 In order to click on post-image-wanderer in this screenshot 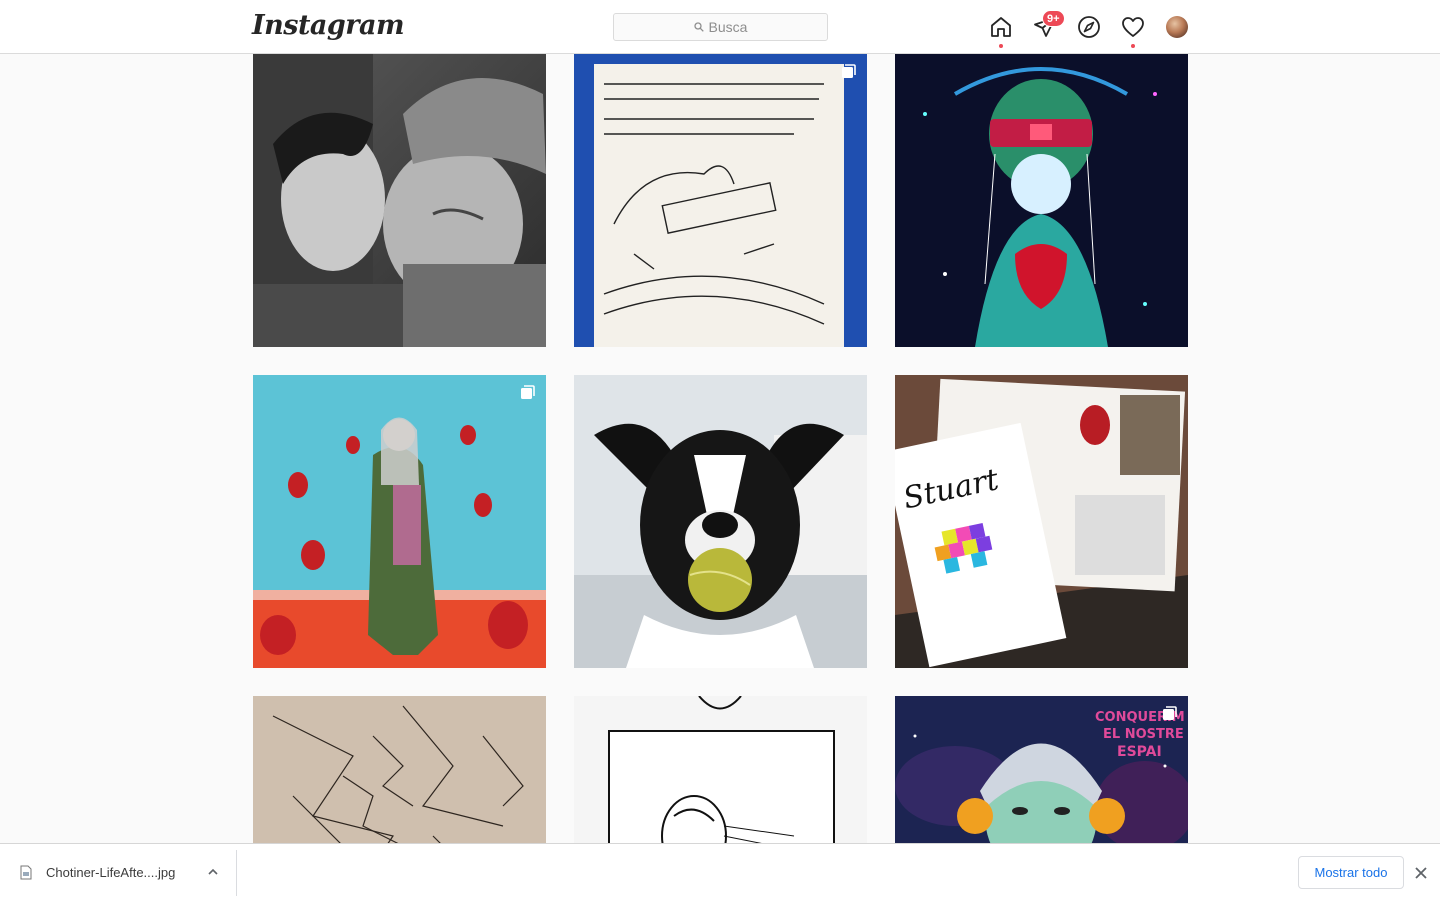, I will do `click(399, 521)`.